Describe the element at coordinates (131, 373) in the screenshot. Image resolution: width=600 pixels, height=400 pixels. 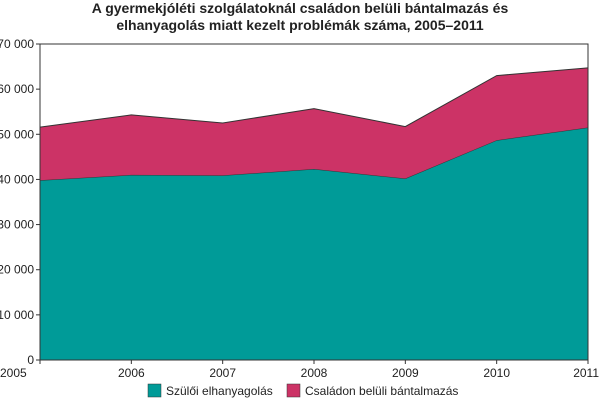
I see `x-tick-label: 2006` at that location.